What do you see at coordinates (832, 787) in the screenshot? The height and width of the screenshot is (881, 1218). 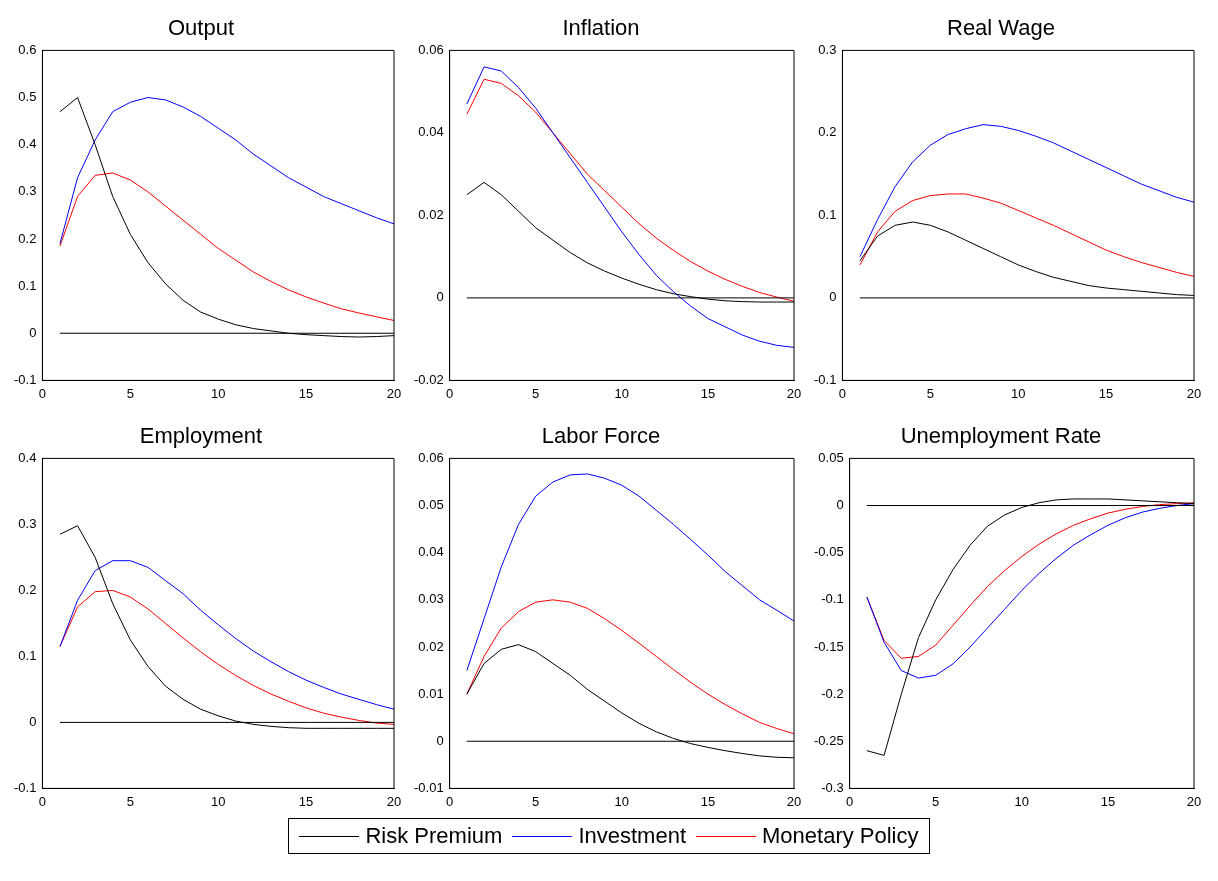 I see `y-tick-label: -0.3` at bounding box center [832, 787].